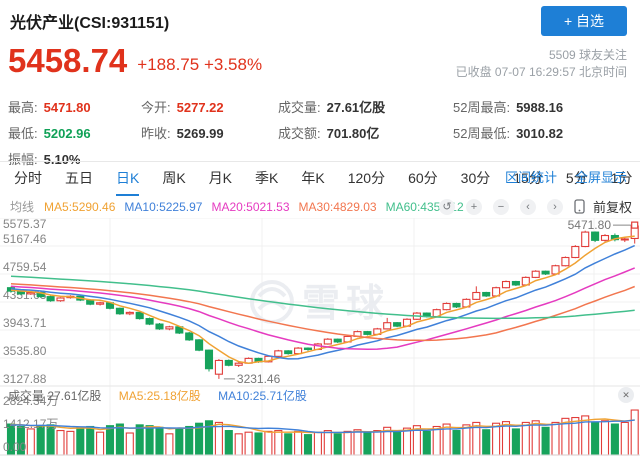  Describe the element at coordinates (25, 239) in the screenshot. I see `price-axis-label: 5167.46` at that location.